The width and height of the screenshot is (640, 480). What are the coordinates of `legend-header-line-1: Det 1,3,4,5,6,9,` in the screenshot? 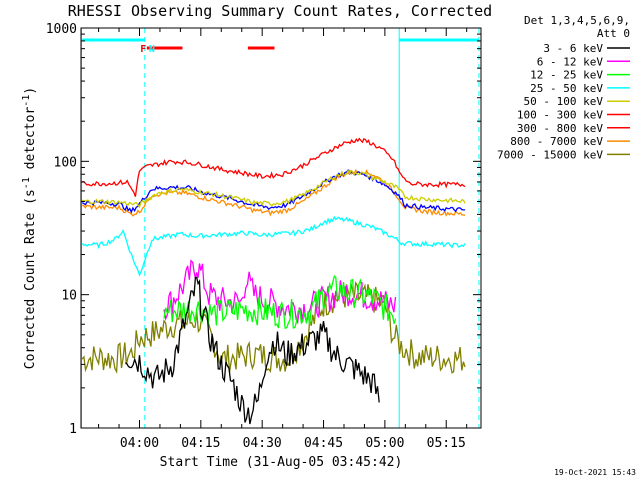 It's located at (577, 20).